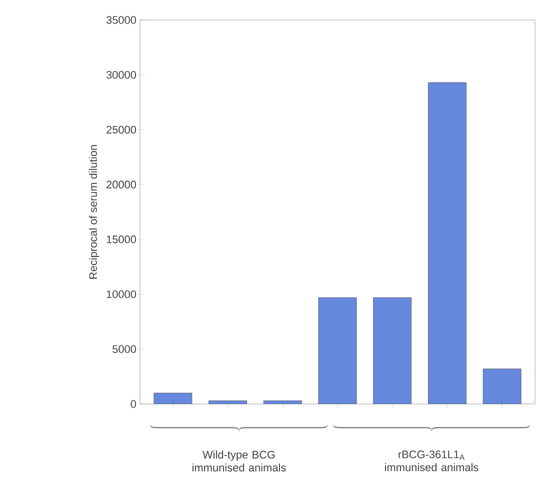 The image size is (536, 499). I want to click on y-tick-label: 10000, so click(121, 294).